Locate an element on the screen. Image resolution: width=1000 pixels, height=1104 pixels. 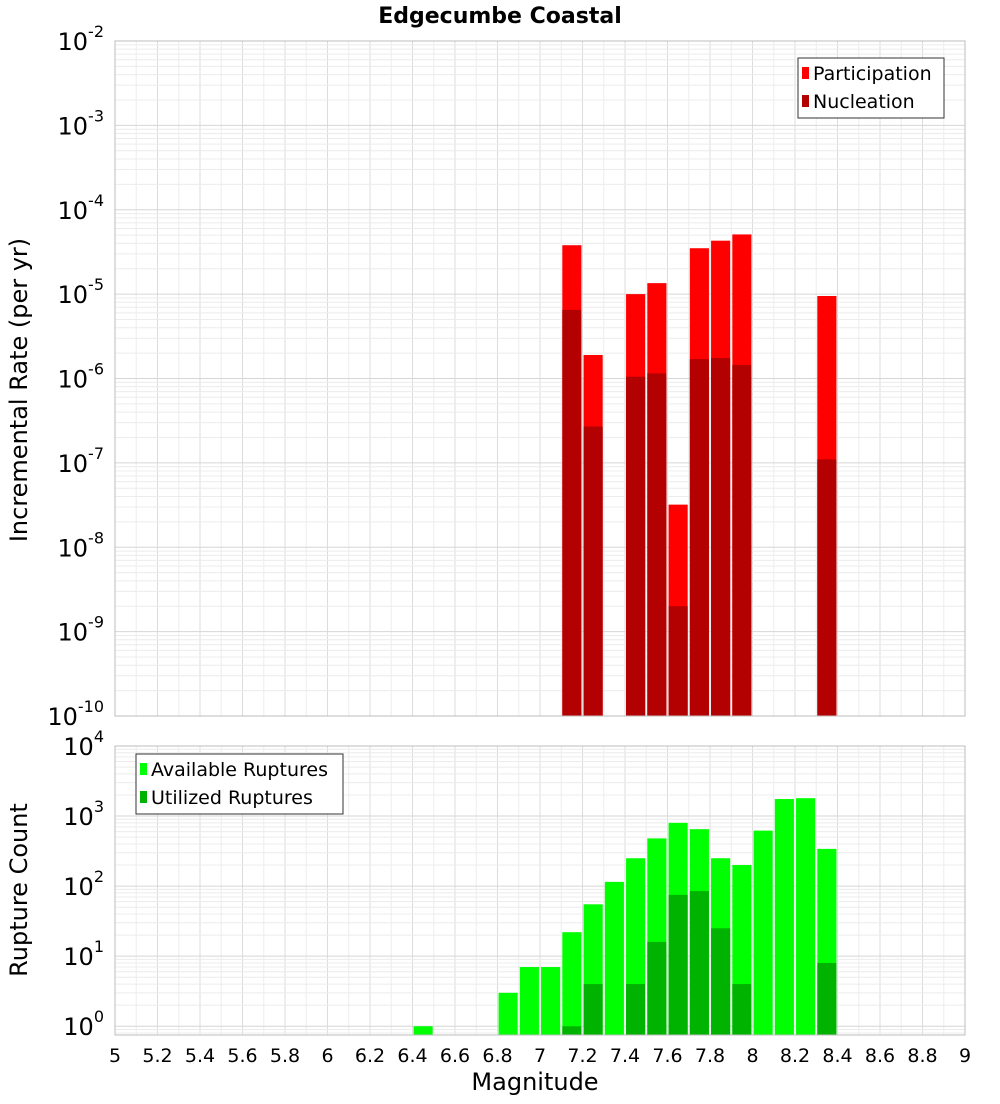
x-tick-label: 6.6 is located at coordinates (455, 1056).